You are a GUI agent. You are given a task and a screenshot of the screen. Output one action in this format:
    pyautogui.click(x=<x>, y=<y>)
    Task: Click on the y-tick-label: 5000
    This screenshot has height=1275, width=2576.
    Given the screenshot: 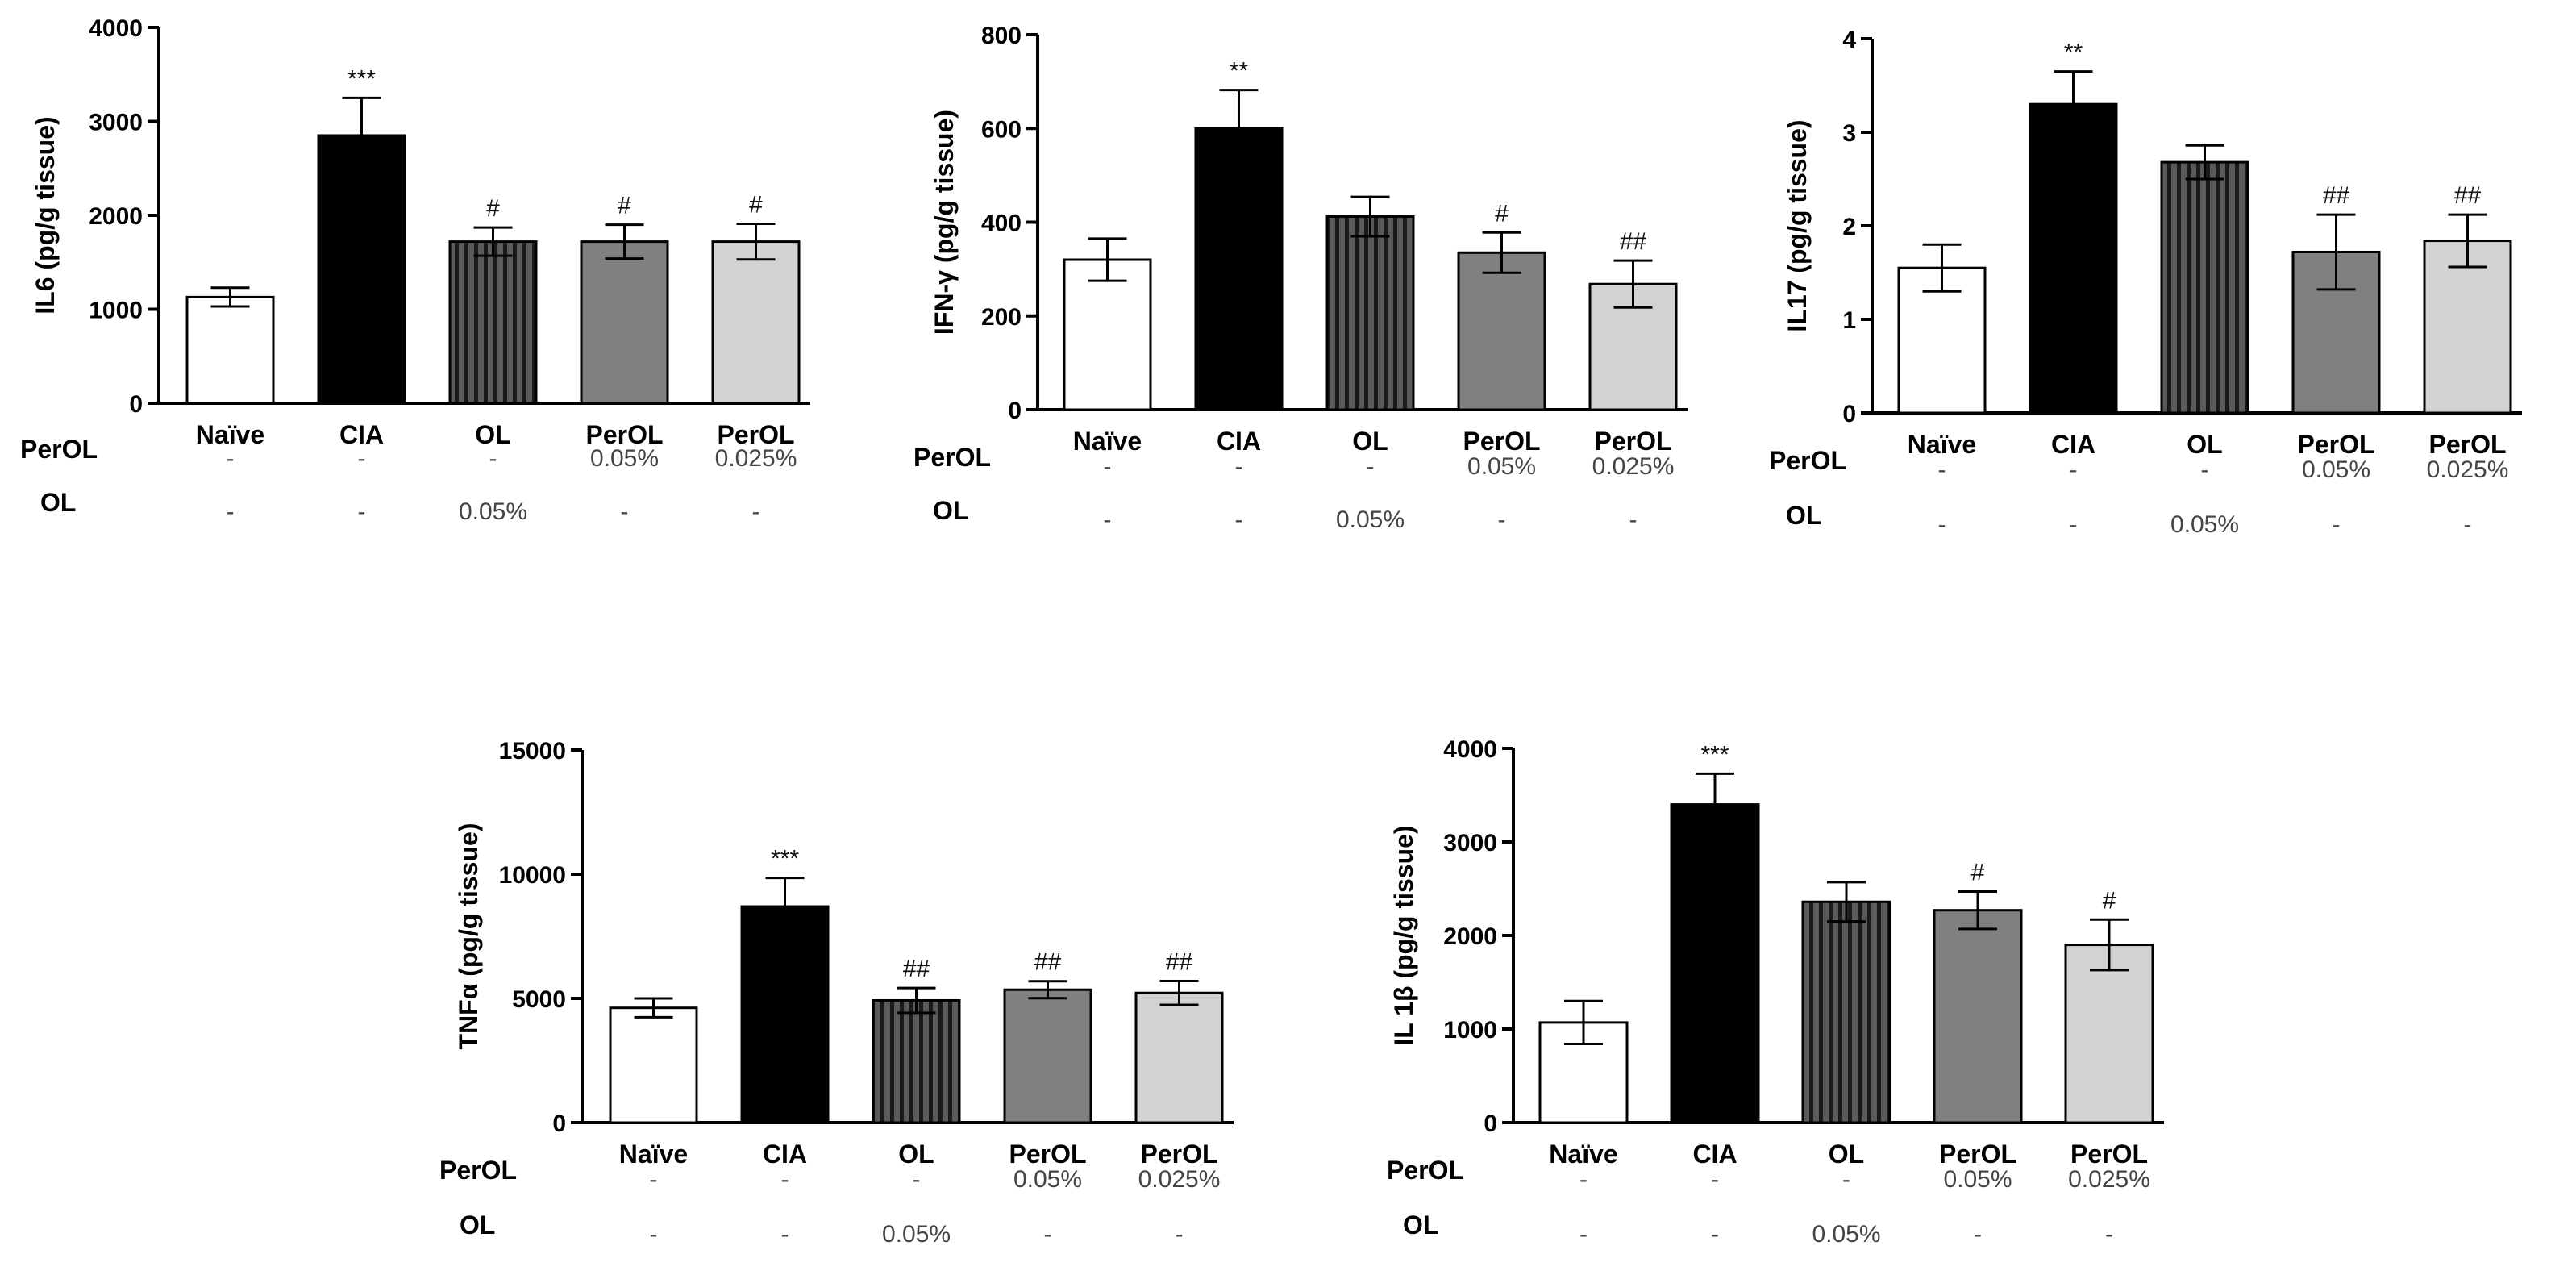 What is the action you would take?
    pyautogui.click(x=539, y=999)
    